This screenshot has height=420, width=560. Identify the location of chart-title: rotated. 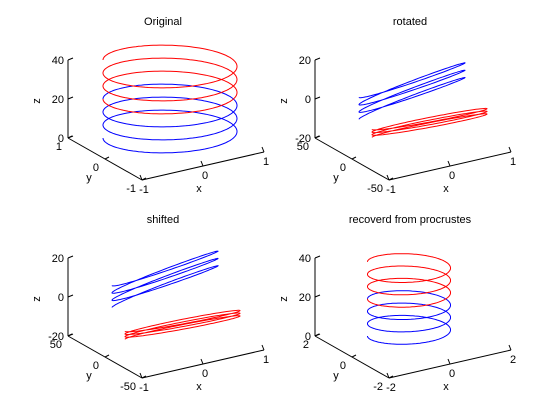
(410, 22).